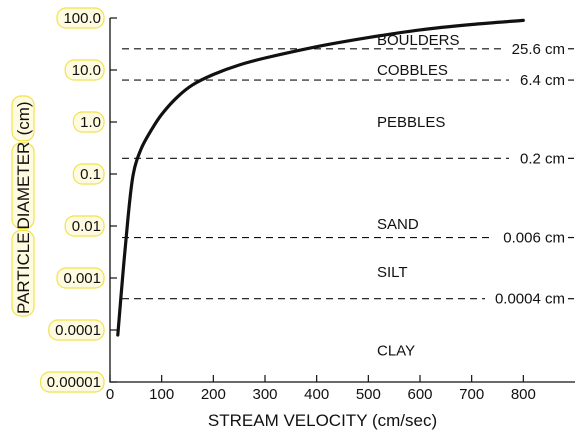  Describe the element at coordinates (534, 238) in the screenshot. I see `threshold-label: 0.006 cm` at that location.